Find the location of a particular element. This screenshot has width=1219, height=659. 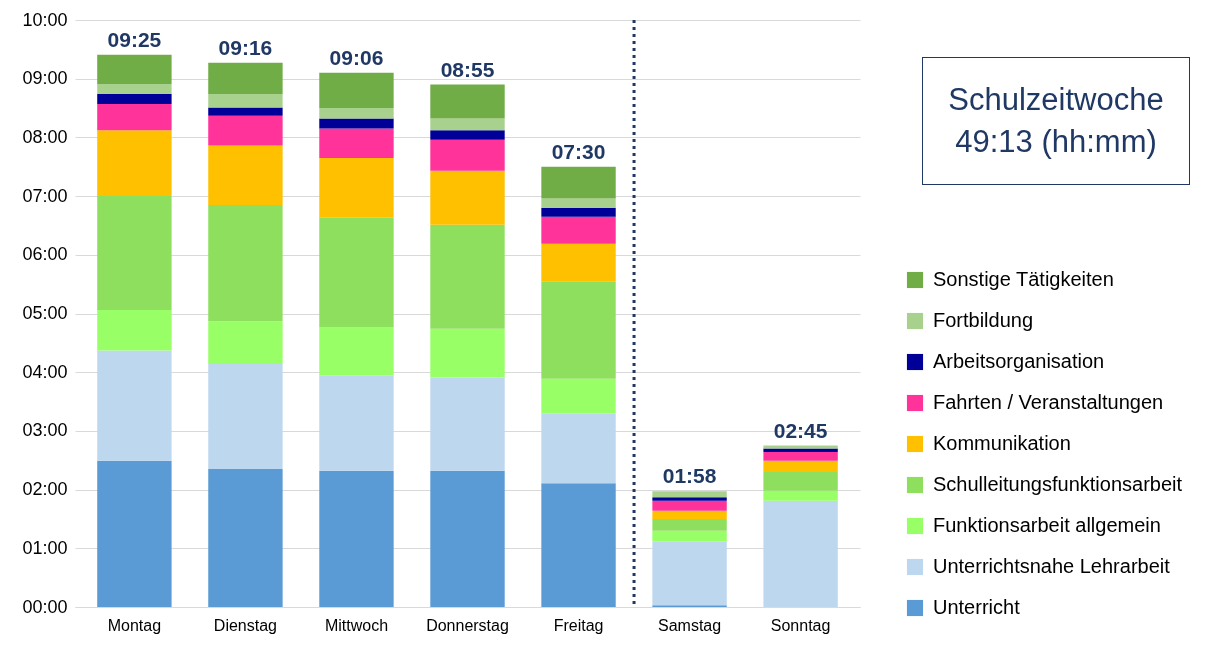

legend-label: Unterrichtsnahe Lehrarbeit is located at coordinates (1052, 566).